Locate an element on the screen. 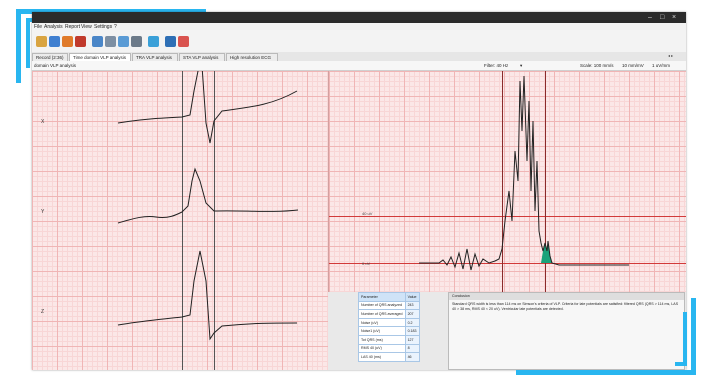  maximize-icon: □ is located at coordinates (662, 17).